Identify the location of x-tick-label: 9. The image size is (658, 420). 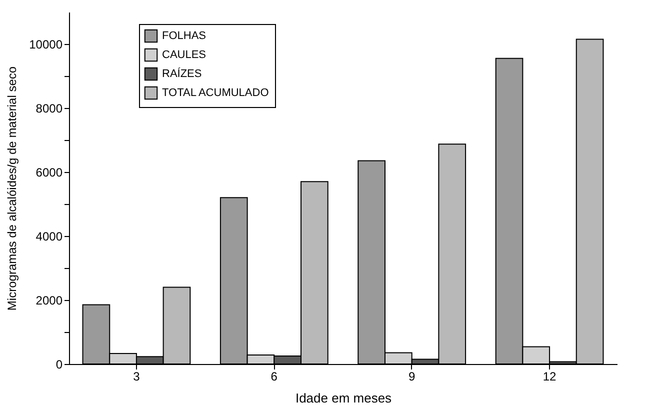
(412, 377).